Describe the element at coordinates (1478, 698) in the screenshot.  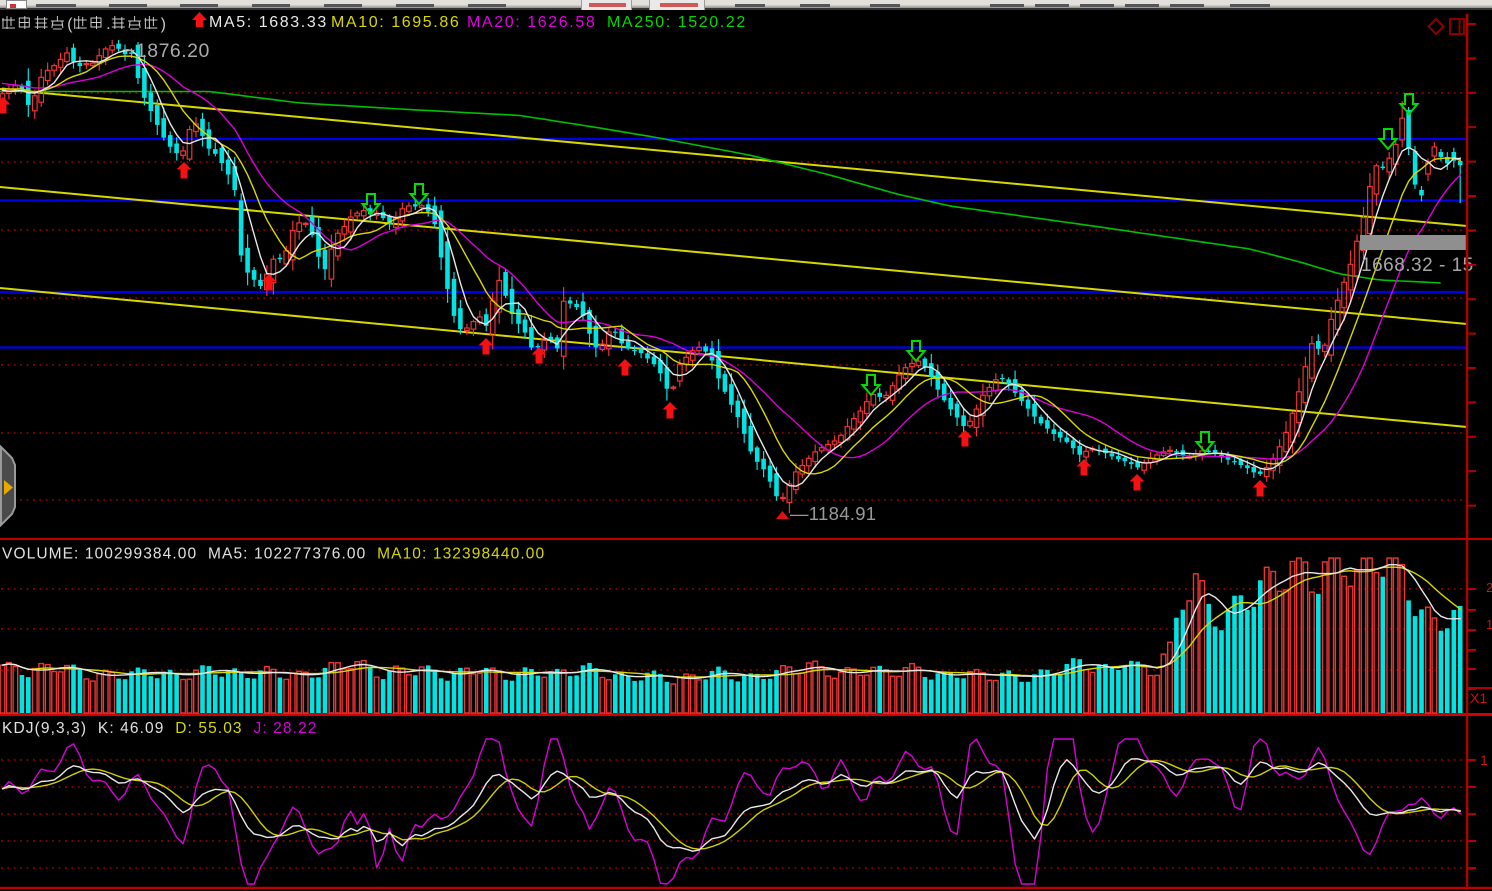
I see `svg-text: X1` at that location.